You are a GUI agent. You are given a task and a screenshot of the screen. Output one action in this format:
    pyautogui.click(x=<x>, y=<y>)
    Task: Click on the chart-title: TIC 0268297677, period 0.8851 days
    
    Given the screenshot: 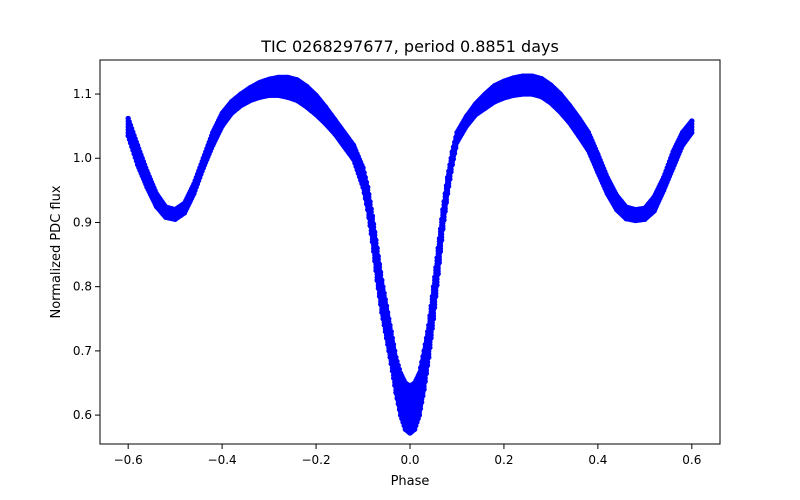 What is the action you would take?
    pyautogui.click(x=409, y=46)
    